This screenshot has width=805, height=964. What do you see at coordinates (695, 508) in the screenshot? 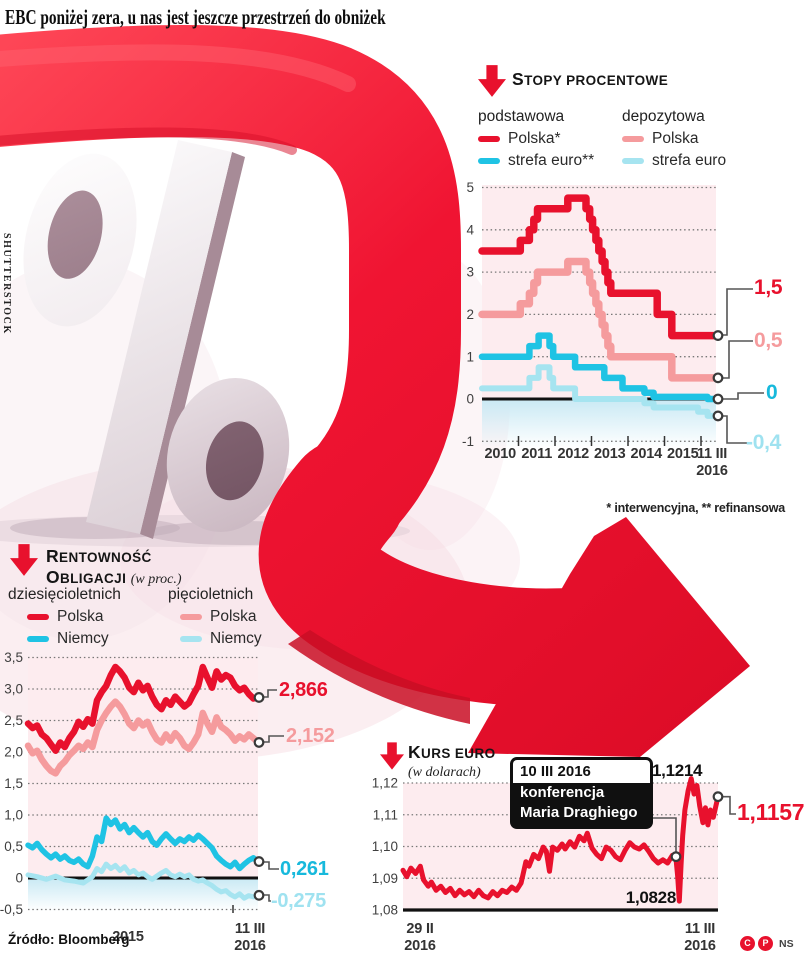
I see `stopy-footnote: * interwencyjna, ** refinansowa` at bounding box center [695, 508].